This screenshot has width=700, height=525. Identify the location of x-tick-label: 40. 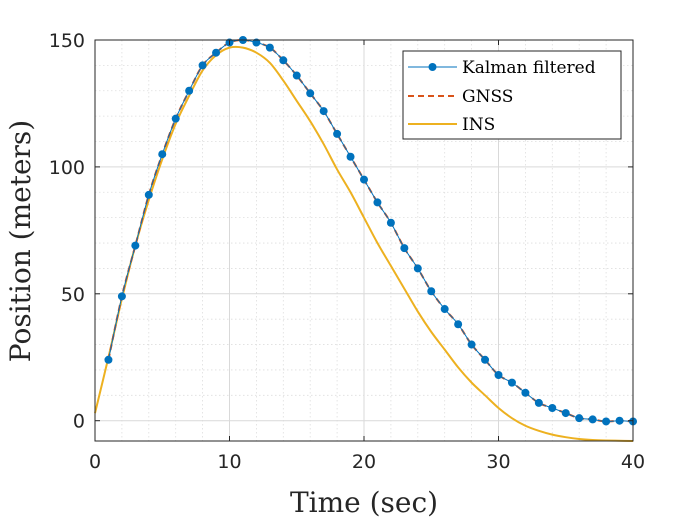
(633, 462).